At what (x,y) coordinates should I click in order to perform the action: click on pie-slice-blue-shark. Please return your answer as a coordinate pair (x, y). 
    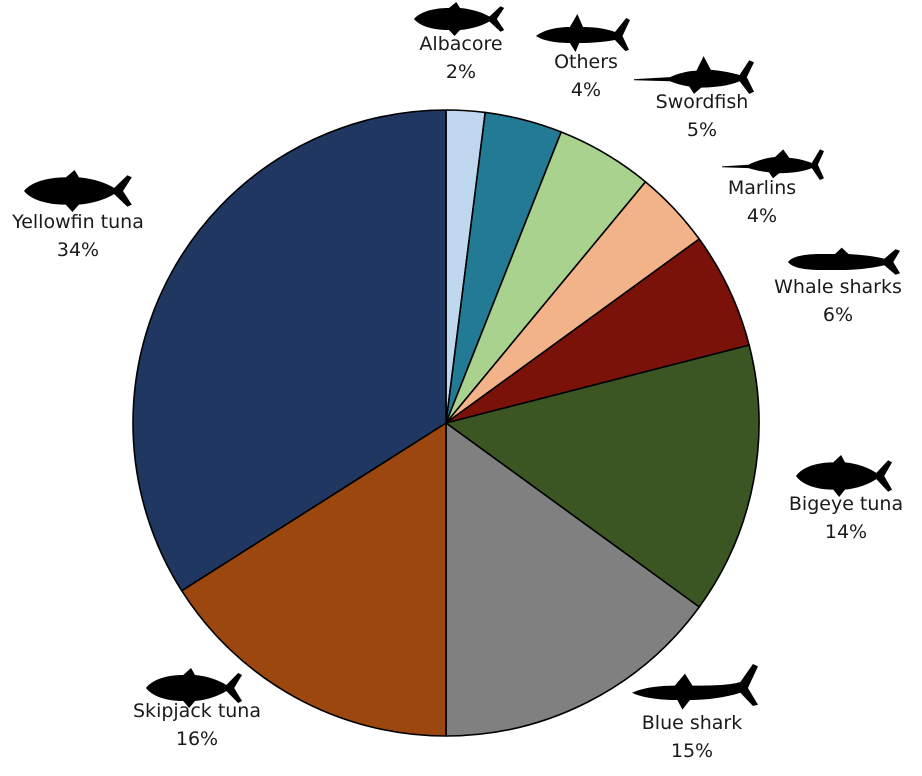
    Looking at the image, I should click on (573, 579).